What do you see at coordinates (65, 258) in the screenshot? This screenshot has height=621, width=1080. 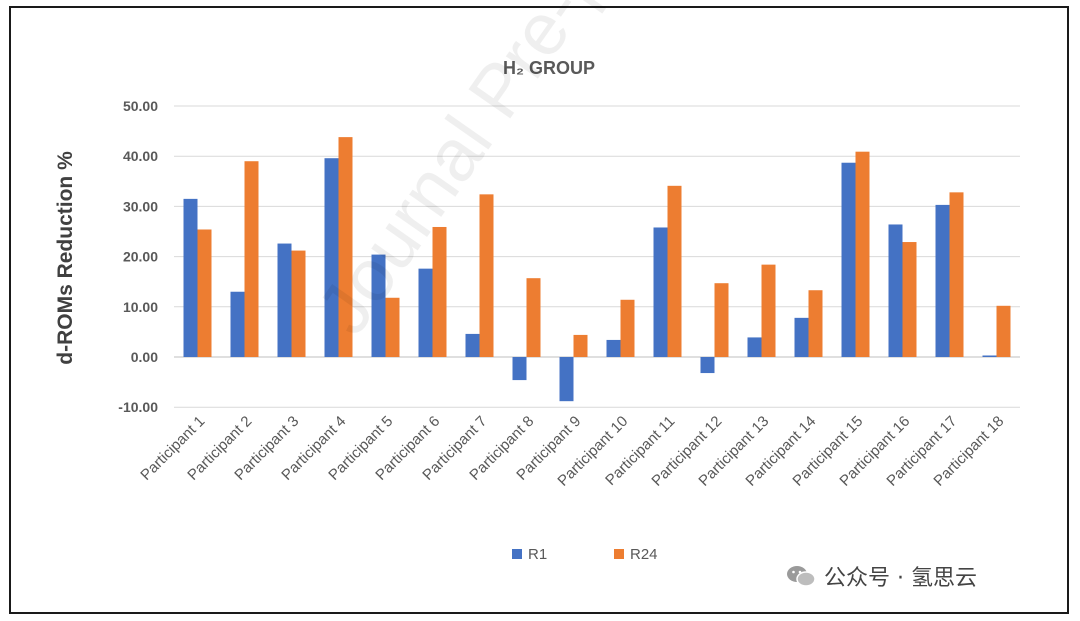 I see `y-axis-label: d-ROMs Reduction %` at bounding box center [65, 258].